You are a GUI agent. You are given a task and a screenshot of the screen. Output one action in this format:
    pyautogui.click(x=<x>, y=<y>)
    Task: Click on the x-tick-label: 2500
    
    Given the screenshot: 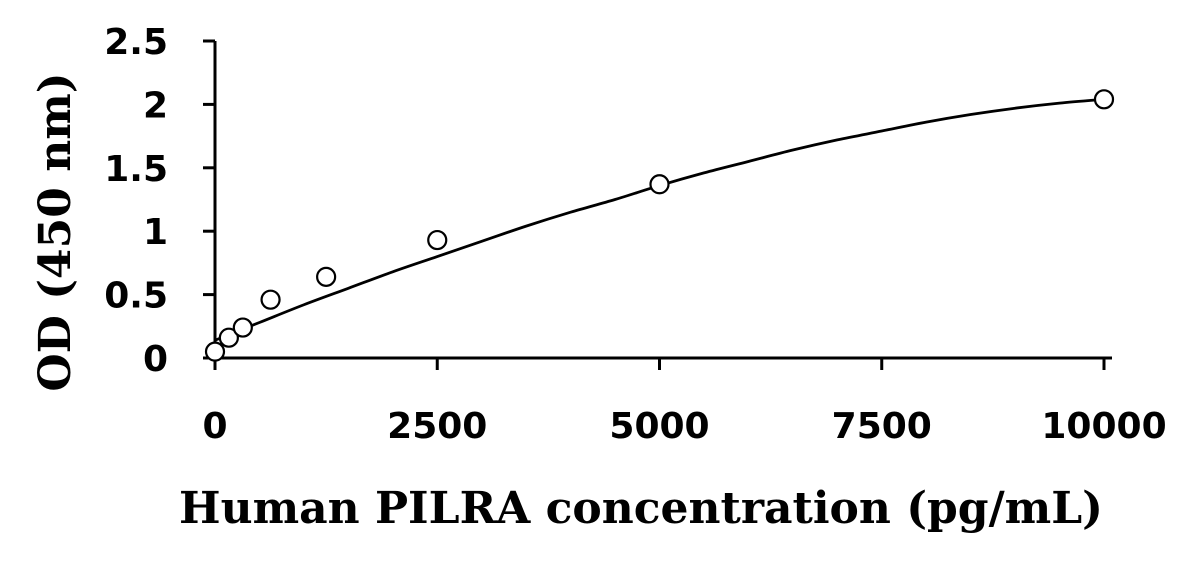 What is the action you would take?
    pyautogui.click(x=437, y=426)
    